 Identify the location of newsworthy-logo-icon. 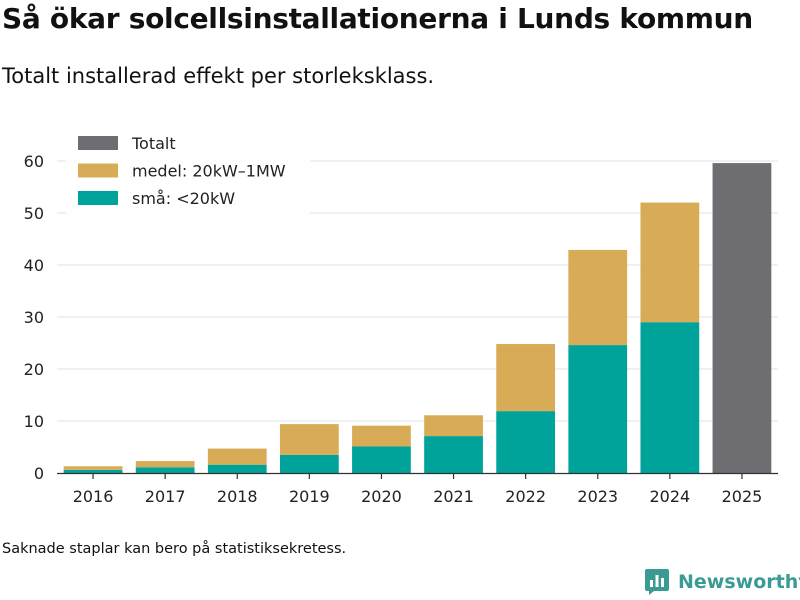
(657, 582).